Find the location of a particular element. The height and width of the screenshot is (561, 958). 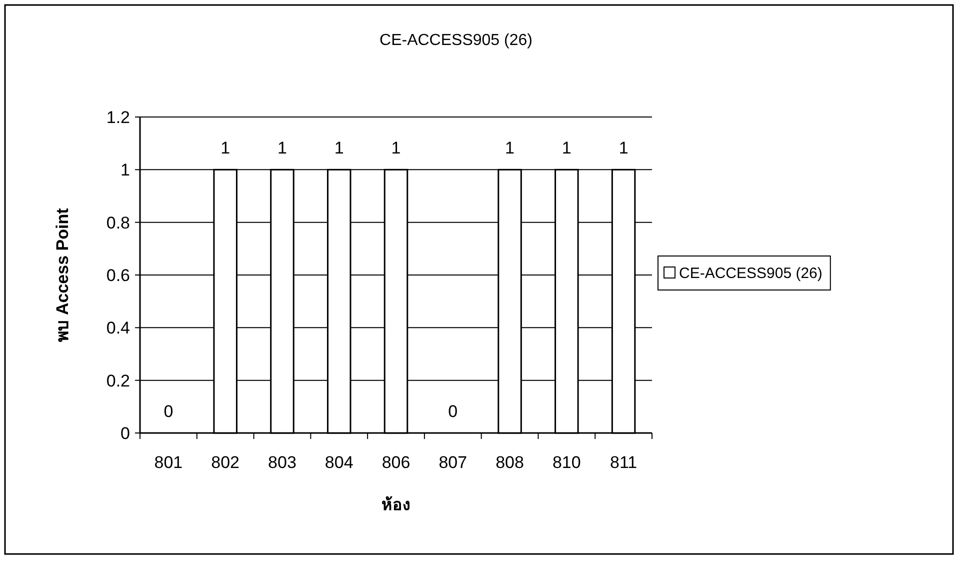

y-tick-label: 1 is located at coordinates (125, 170).